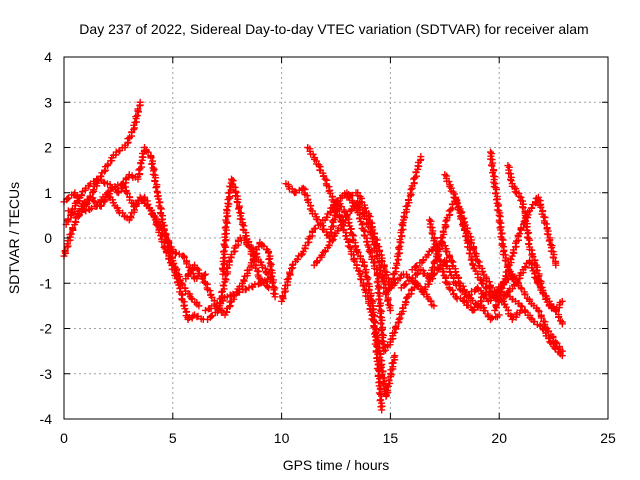 The width and height of the screenshot is (640, 480). I want to click on series-sat-u, so click(525, 253).